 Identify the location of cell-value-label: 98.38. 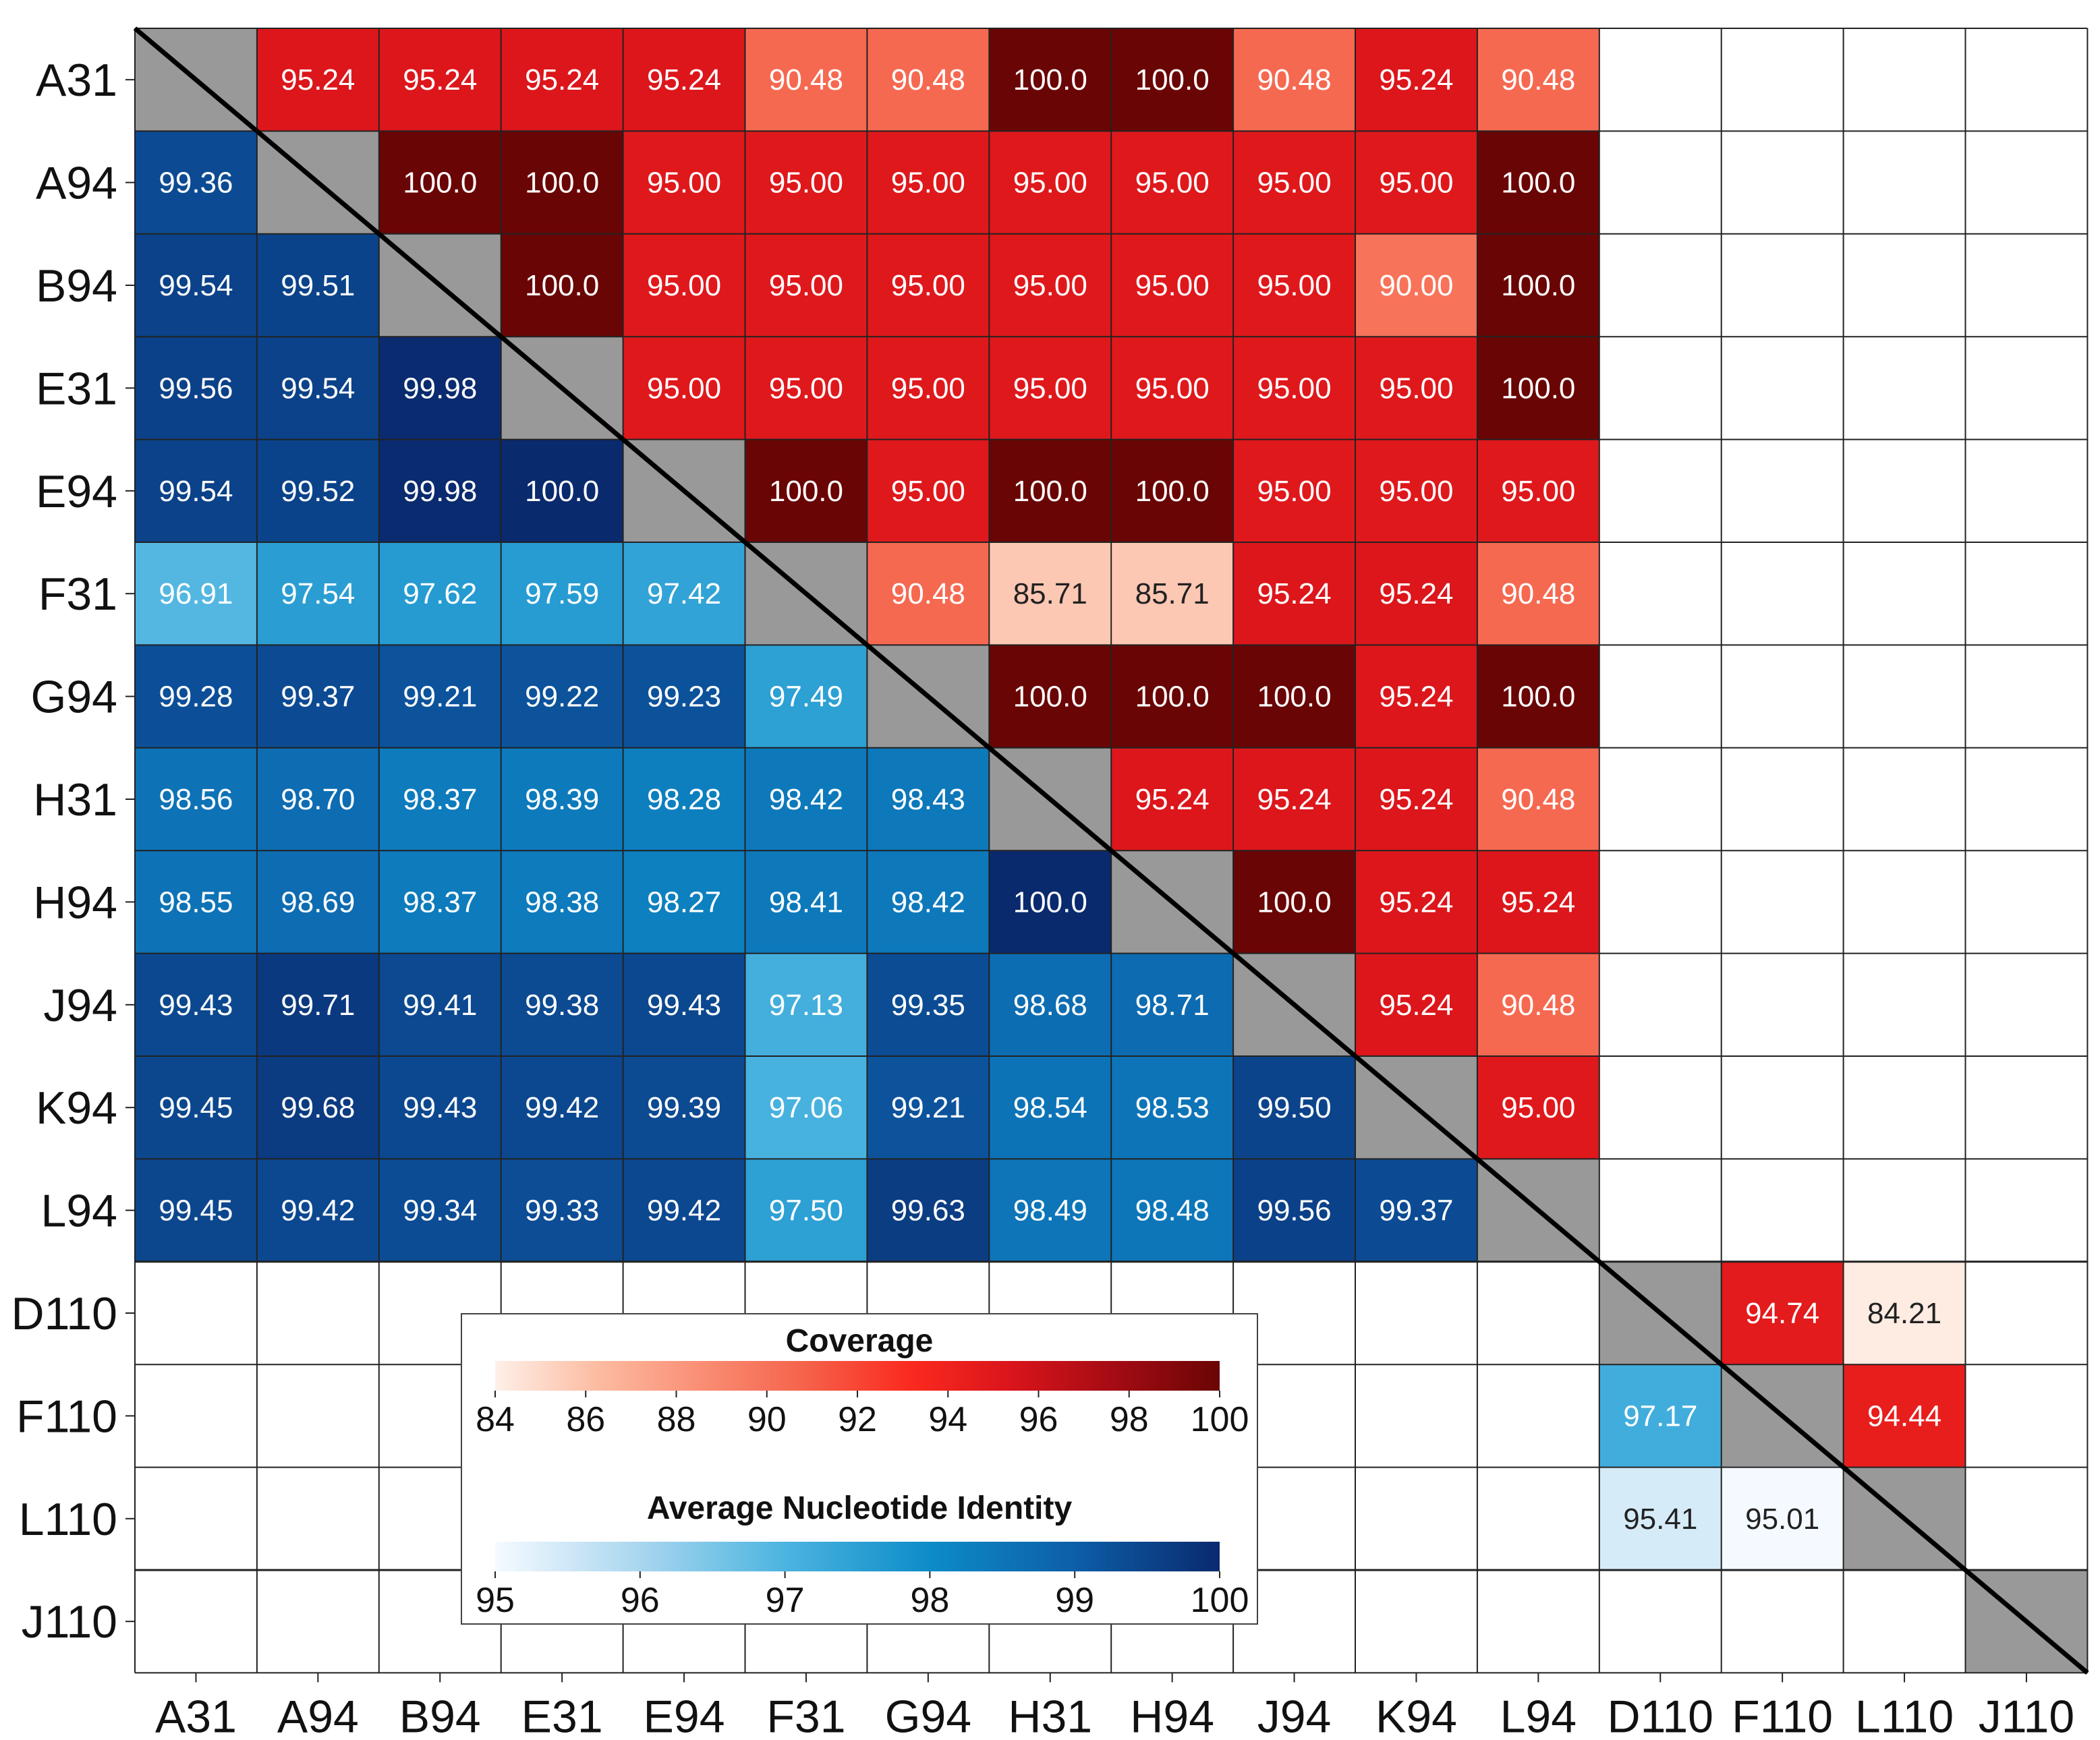
(562, 903).